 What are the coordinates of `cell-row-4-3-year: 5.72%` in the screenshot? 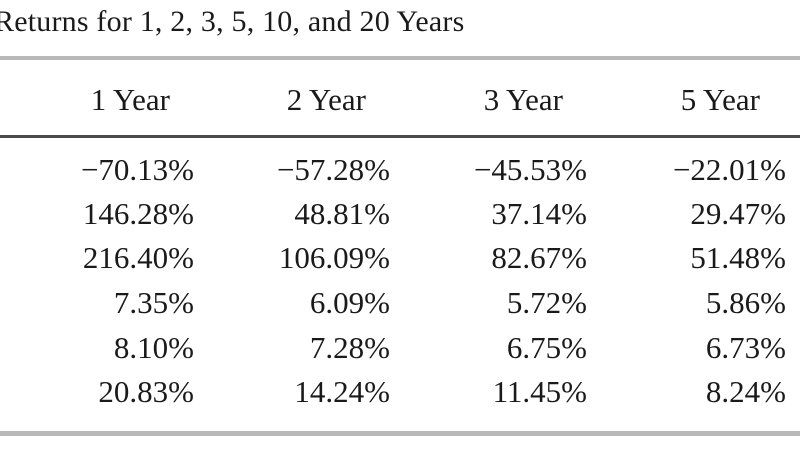 It's located at (546, 302).